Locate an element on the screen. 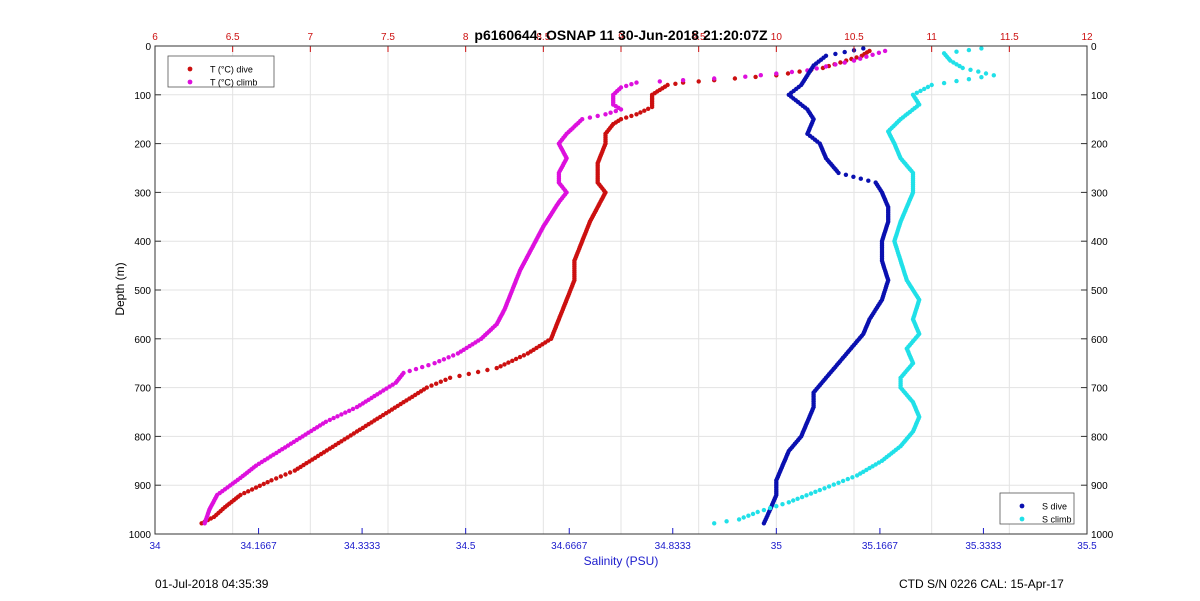  top-tick-label: 12 is located at coordinates (1087, 37).